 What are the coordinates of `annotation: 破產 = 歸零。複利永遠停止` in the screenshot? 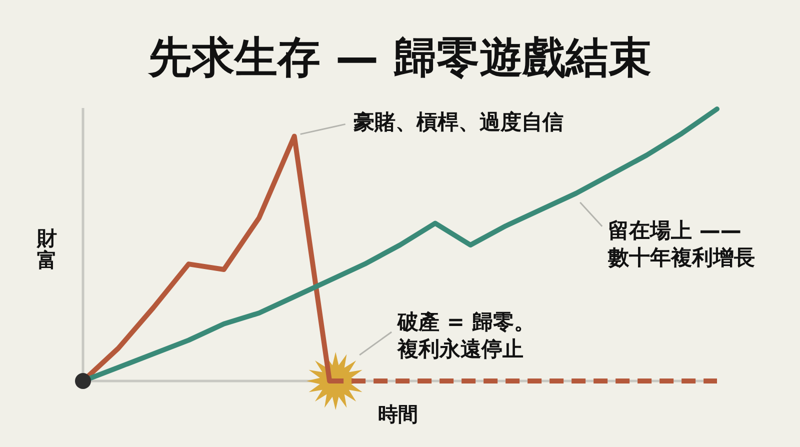 It's located at (465, 335).